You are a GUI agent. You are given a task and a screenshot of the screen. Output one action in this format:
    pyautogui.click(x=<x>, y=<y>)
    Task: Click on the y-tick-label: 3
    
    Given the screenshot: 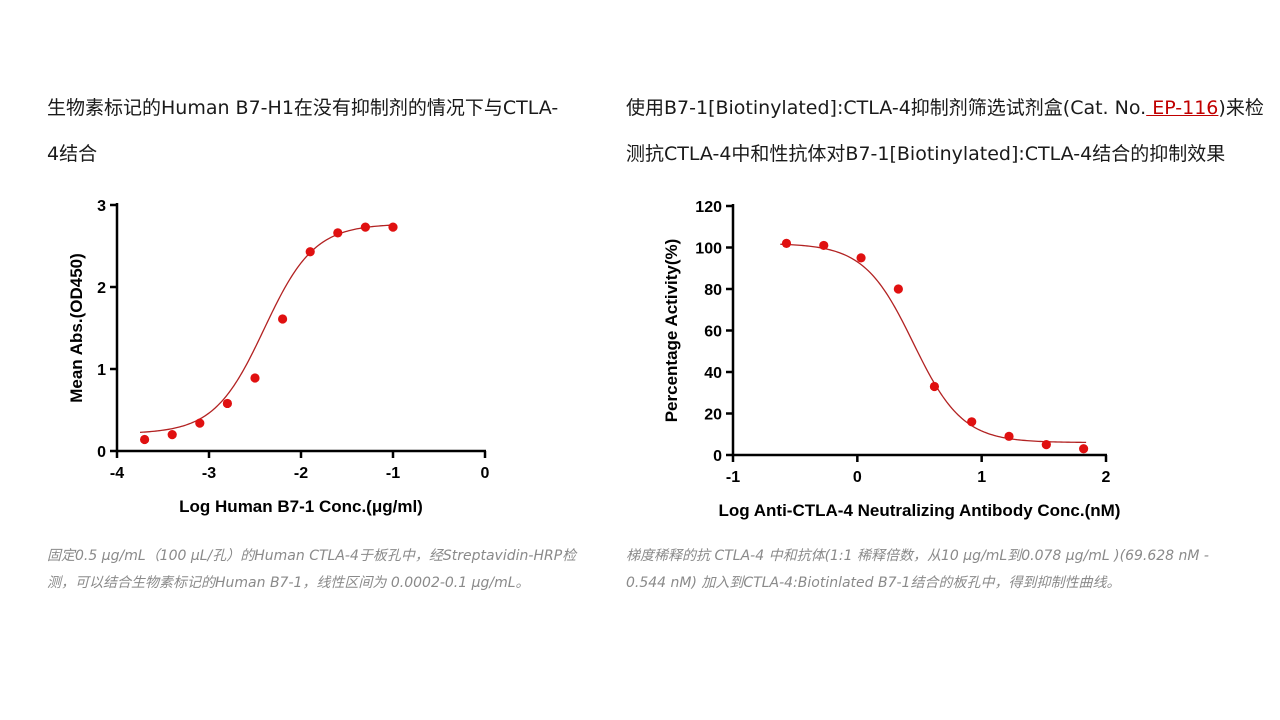 What is the action you would take?
    pyautogui.click(x=101, y=206)
    